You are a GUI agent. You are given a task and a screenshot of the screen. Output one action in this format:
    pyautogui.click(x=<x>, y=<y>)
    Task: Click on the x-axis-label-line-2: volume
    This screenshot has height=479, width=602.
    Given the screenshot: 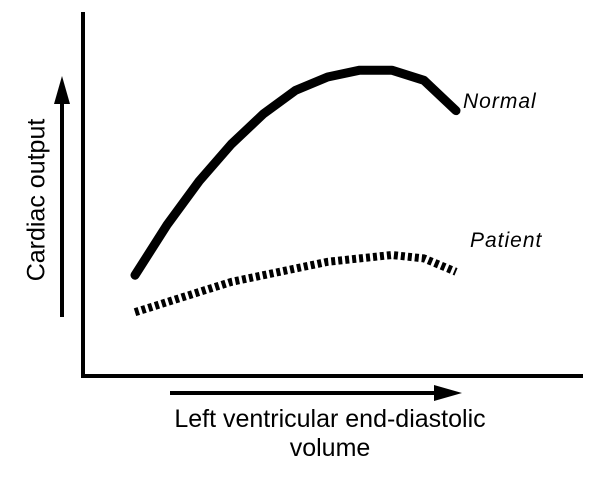 What is the action you would take?
    pyautogui.click(x=330, y=448)
    